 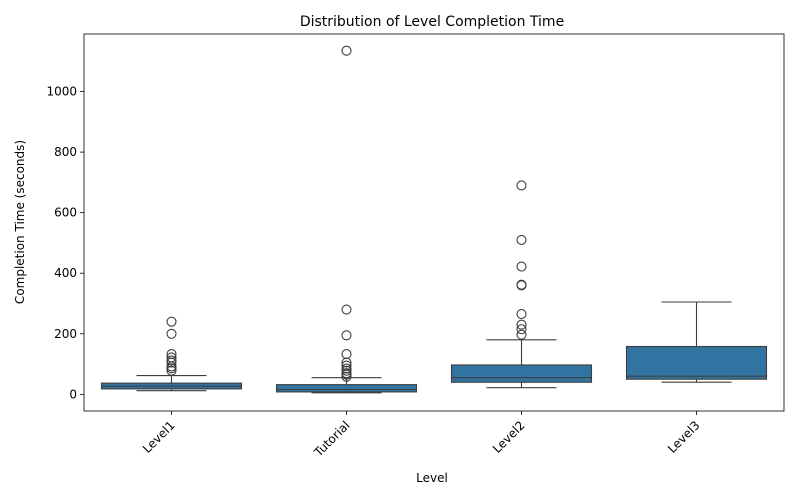 I want to click on x-axis-label: Level, so click(x=432, y=478).